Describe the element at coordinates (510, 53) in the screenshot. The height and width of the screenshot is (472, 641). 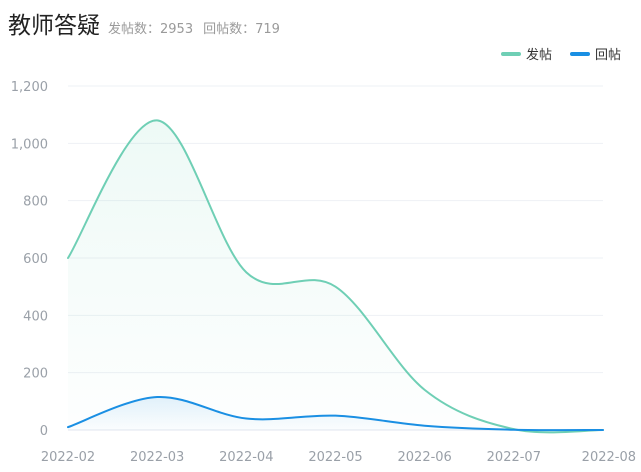
I see `legend-swatch-posts` at that location.